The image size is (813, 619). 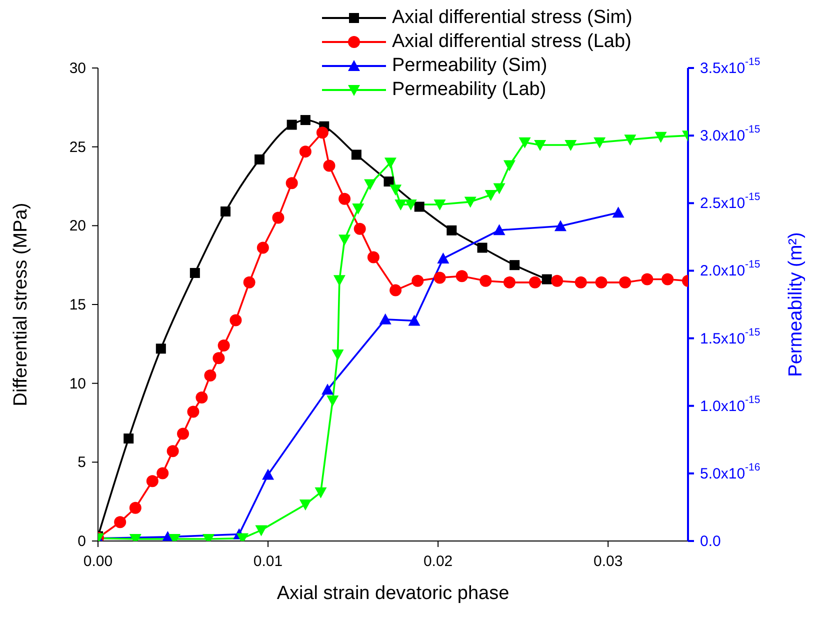 I want to click on y-tick-label: 25, so click(x=77, y=147).